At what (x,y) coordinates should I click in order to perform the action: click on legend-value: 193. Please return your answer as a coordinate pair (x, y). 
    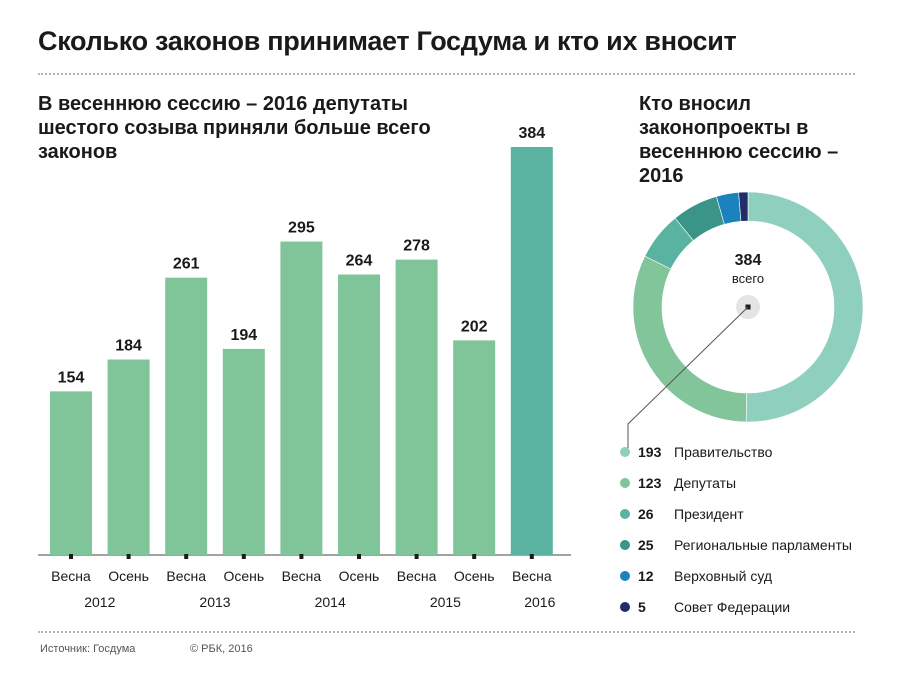
    Looking at the image, I should click on (650, 451).